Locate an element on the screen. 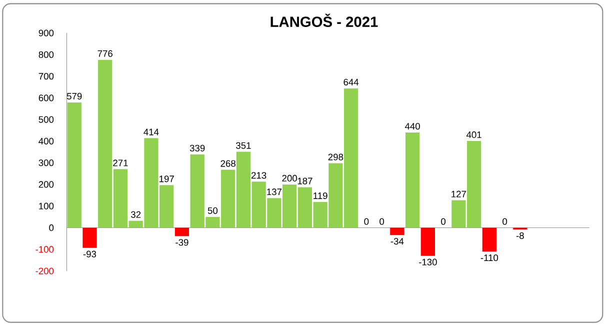 Image resolution: width=608 pixels, height=325 pixels. data-label: 401 is located at coordinates (474, 134).